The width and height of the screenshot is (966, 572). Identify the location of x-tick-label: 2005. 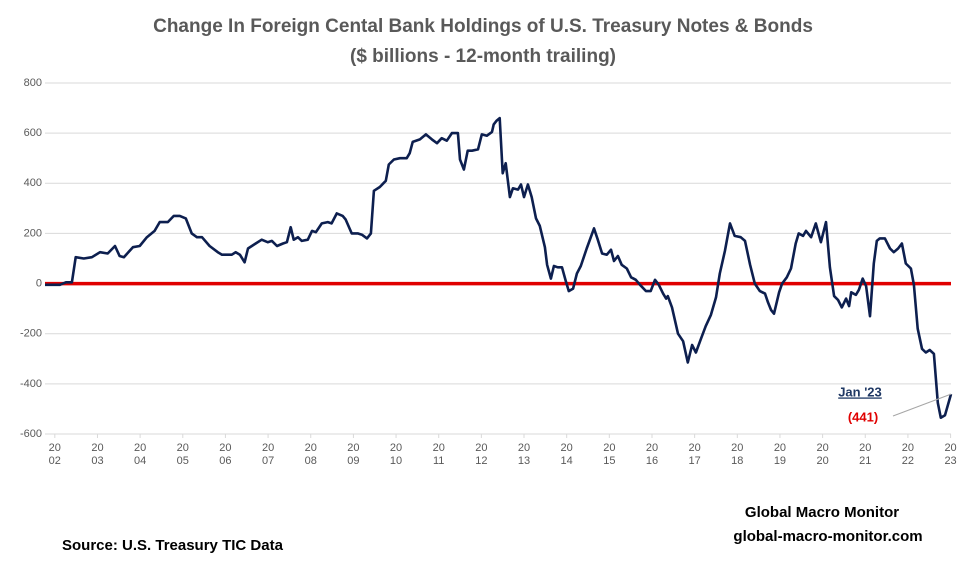
(182, 454).